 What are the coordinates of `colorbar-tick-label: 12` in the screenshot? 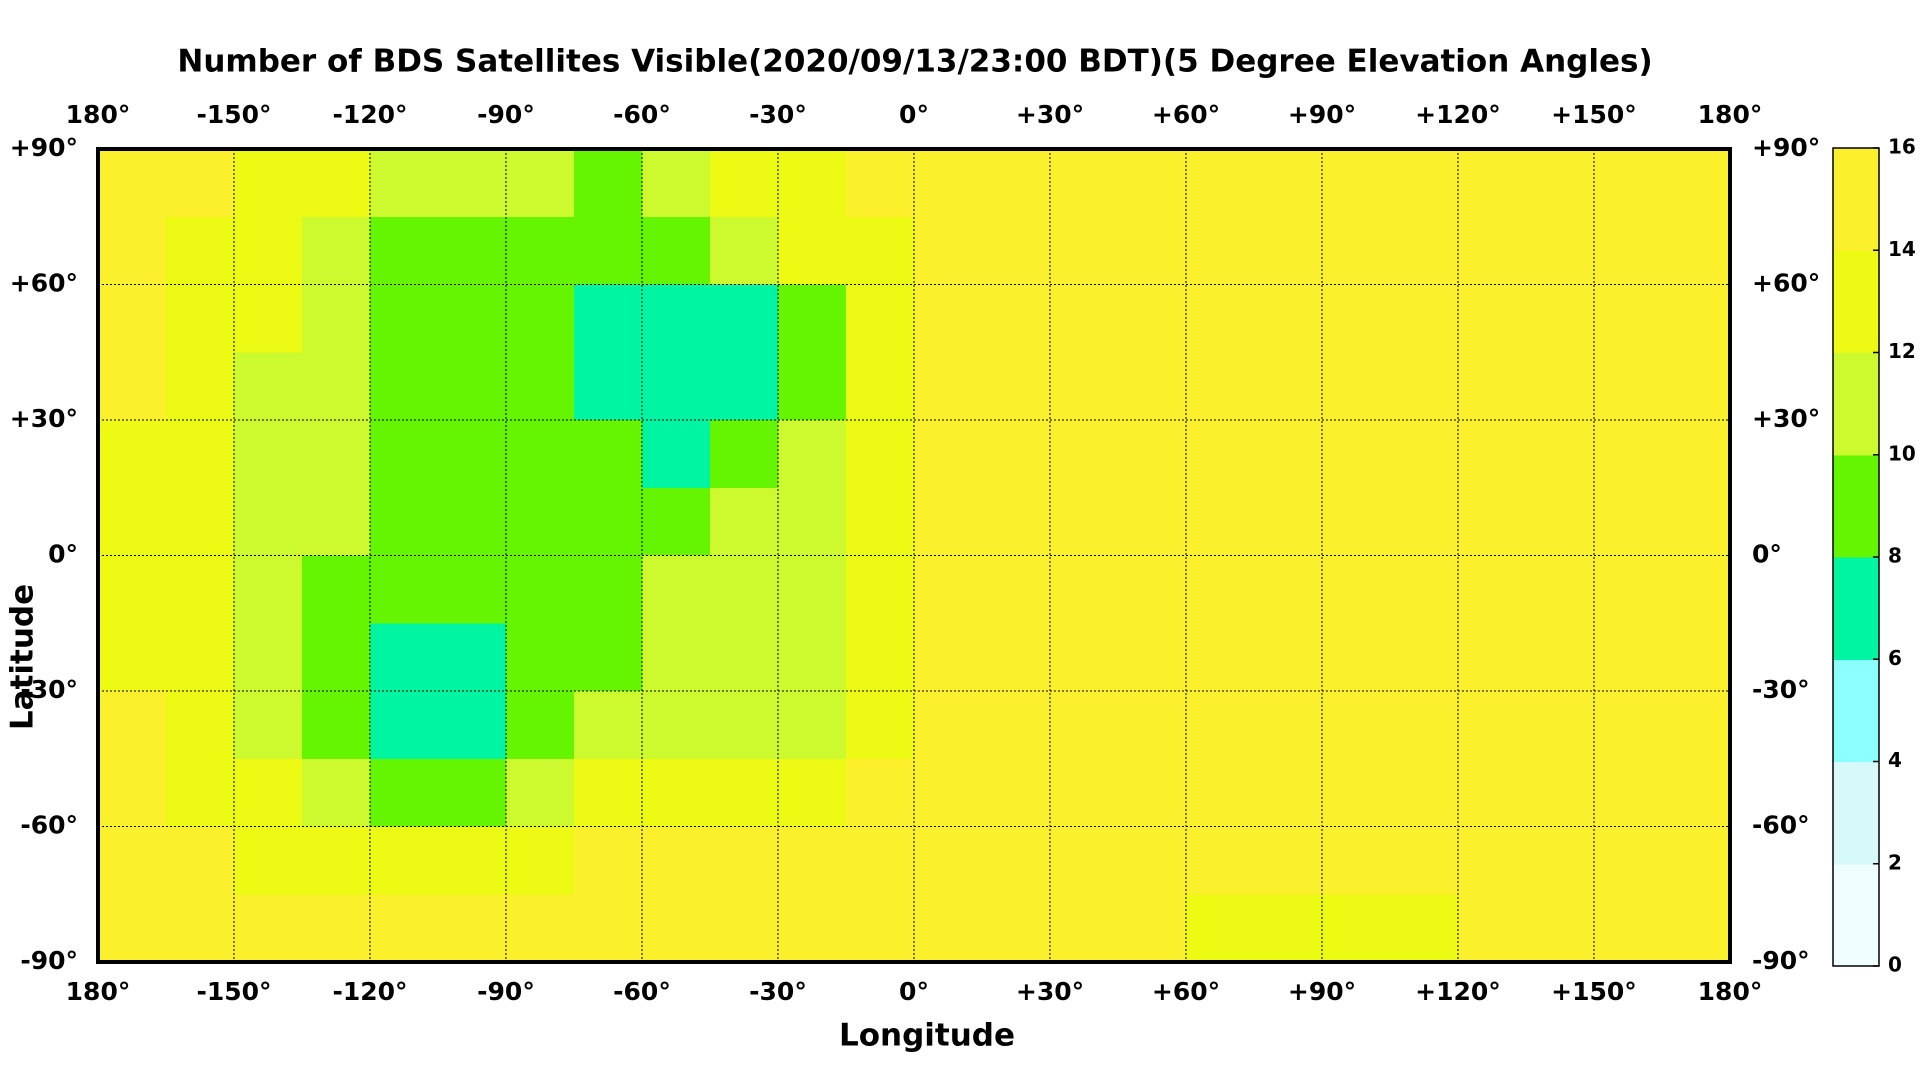 It's located at (1902, 351).